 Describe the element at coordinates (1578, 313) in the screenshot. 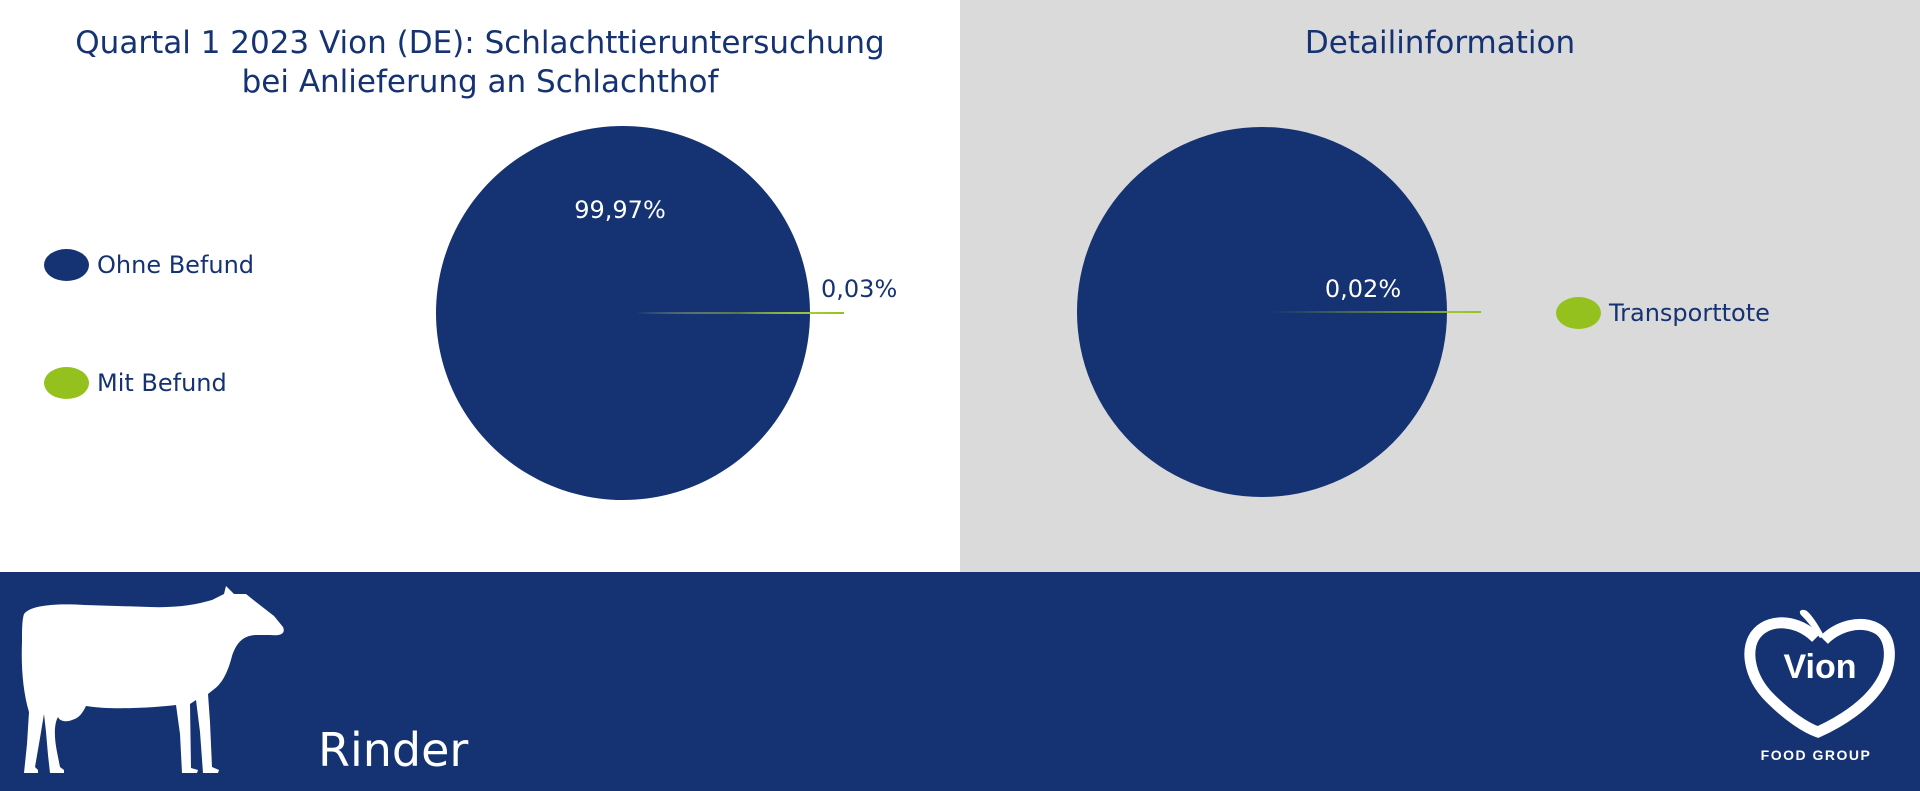

I see `legend-swatch-transporttote` at that location.